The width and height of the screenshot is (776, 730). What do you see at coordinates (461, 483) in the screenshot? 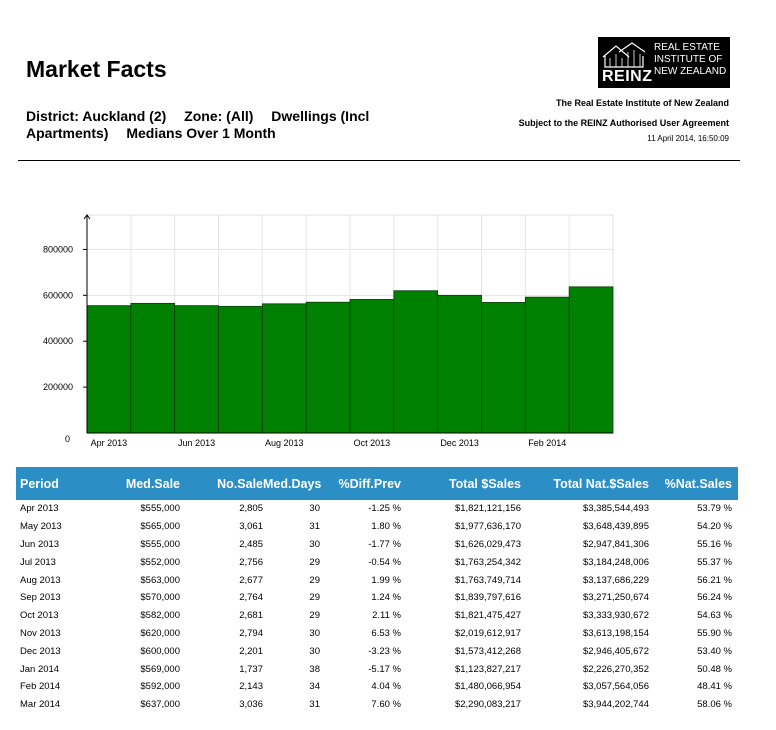
I see `col-header-total-sales: Total $Sales` at bounding box center [461, 483].